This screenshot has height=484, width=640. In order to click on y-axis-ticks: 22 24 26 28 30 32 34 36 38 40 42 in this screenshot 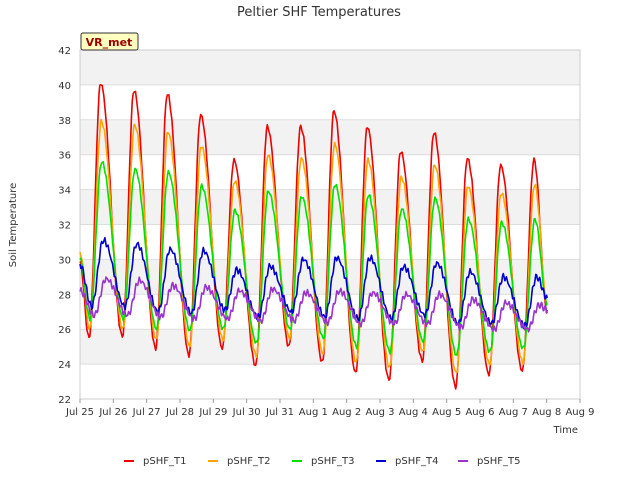, I will do `click(64, 226)`.